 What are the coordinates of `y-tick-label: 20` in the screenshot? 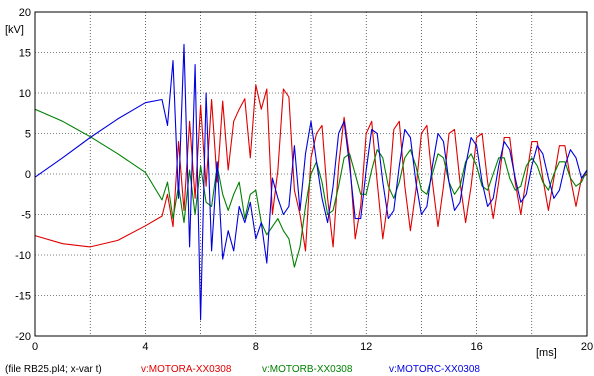 It's located at (25, 13).